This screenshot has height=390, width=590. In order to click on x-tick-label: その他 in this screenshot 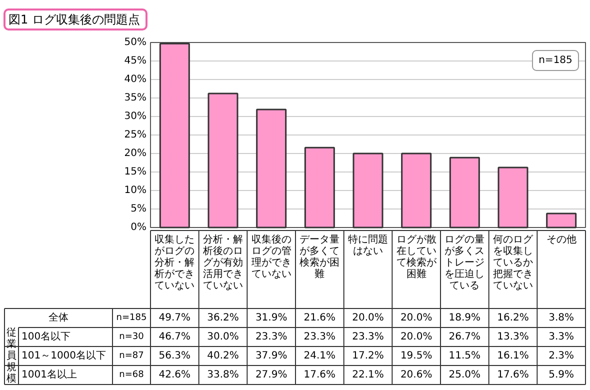, I will do `click(561, 240)`.